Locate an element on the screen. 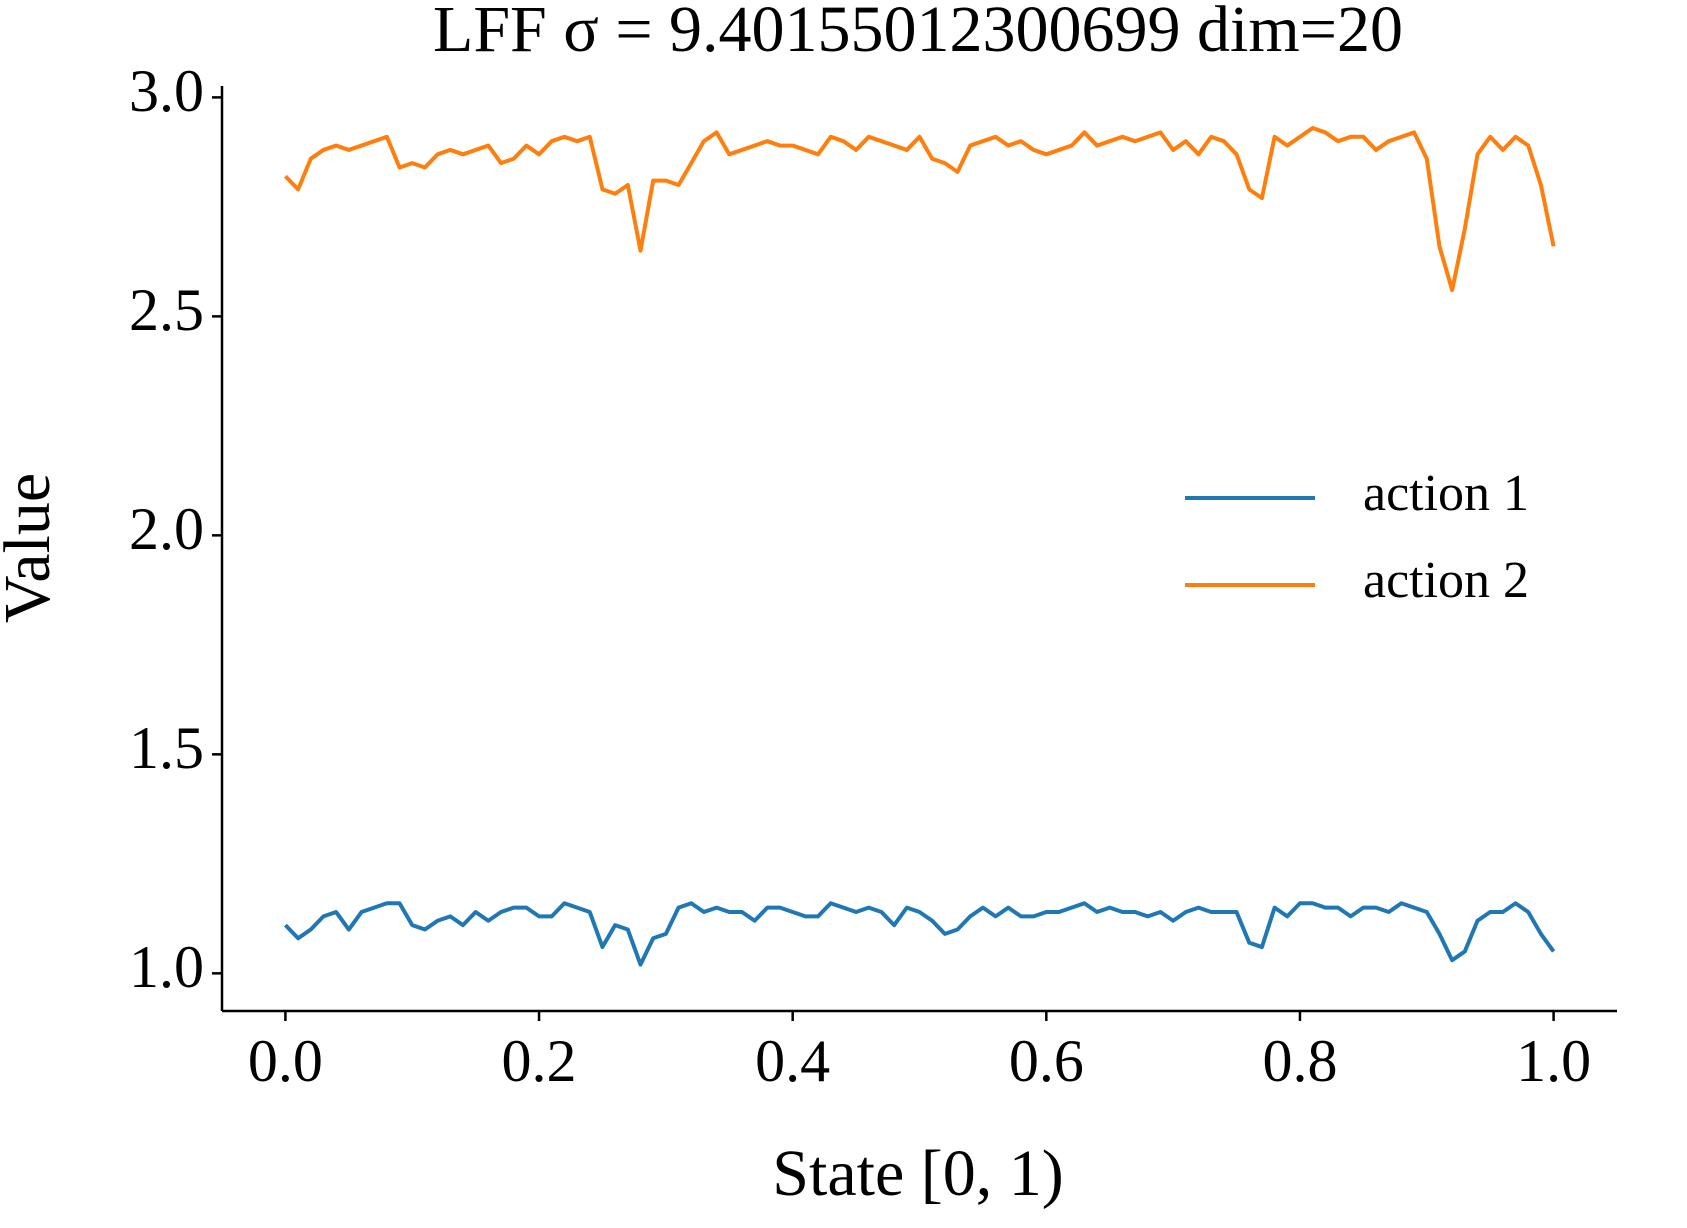  legend-label: action 2 is located at coordinates (1446, 580).